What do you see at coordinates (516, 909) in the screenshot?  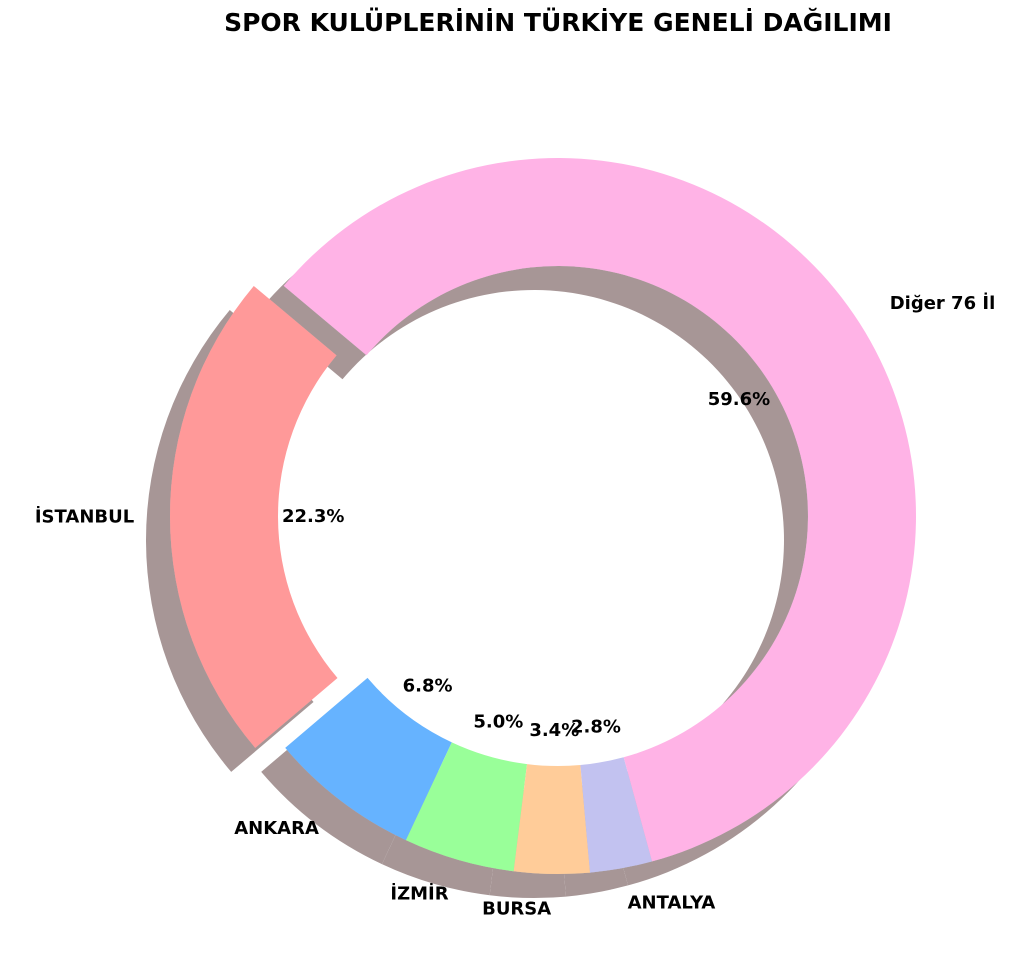 I see `category-label: BURSA` at bounding box center [516, 909].